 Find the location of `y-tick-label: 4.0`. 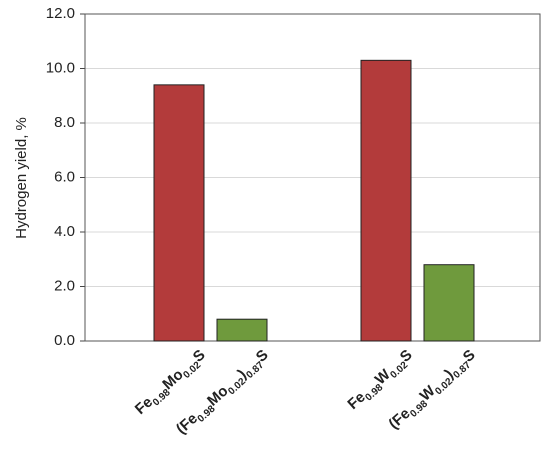

y-tick-label: 4.0 is located at coordinates (64, 231).